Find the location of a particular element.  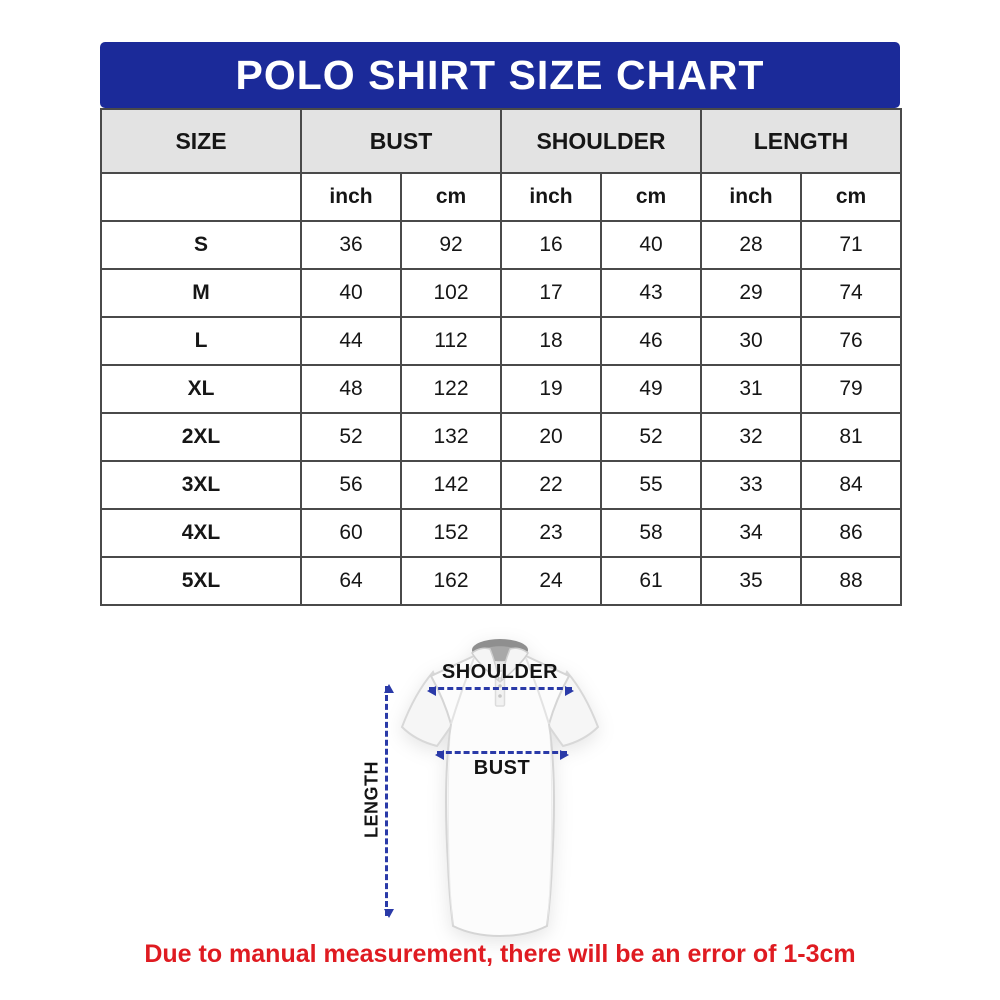

value-cell: 32 is located at coordinates (751, 437).